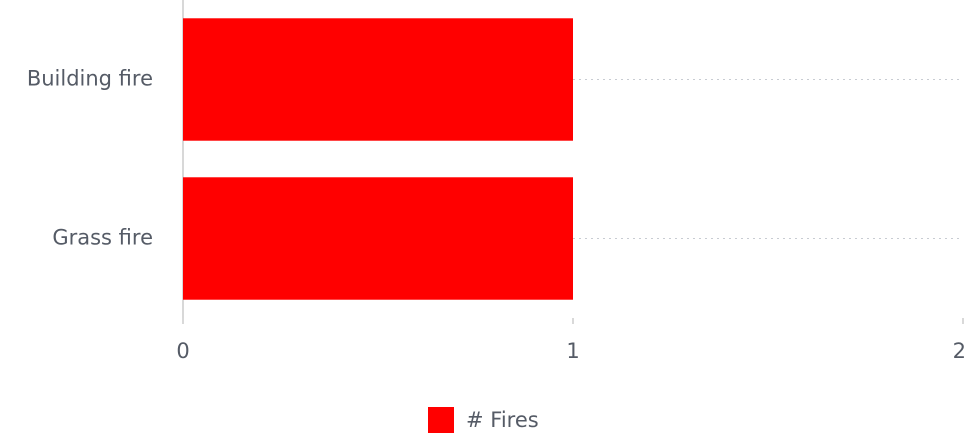 This screenshot has width=966, height=435. Describe the element at coordinates (182, 351) in the screenshot. I see `x-tick-label: 0` at that location.